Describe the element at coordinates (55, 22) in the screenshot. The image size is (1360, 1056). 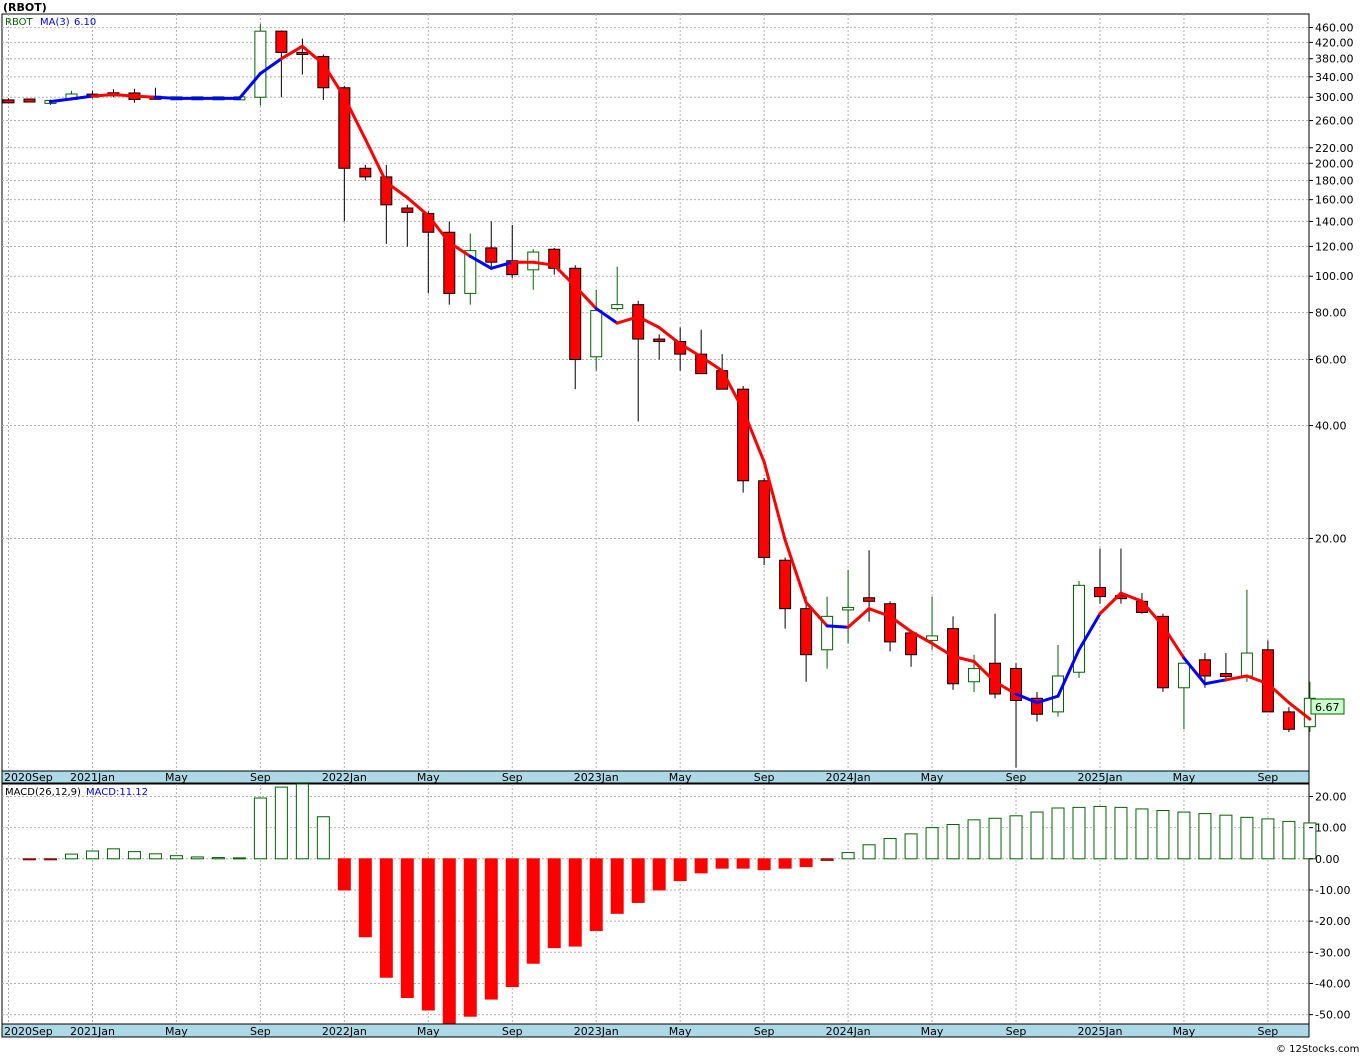
I see `legend-ma-label: MA(3)` at that location.